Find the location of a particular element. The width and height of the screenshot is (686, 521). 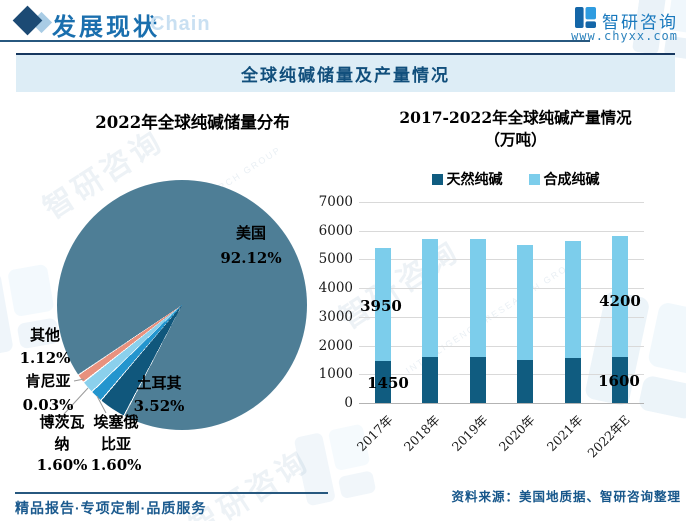

y-axis-tick-4000: 4000 is located at coordinates (335, 288).